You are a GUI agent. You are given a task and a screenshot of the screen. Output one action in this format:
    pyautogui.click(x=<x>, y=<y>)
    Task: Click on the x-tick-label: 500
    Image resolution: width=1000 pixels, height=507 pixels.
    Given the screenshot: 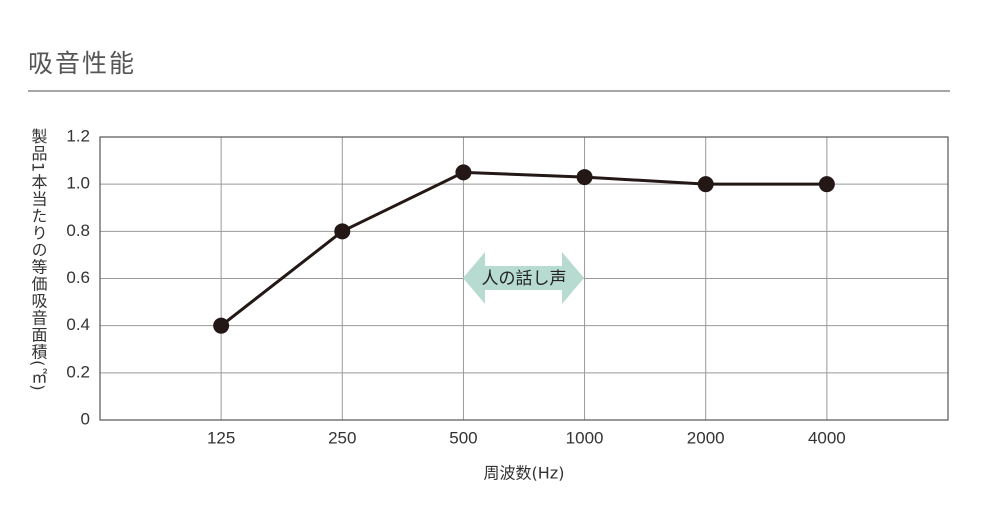 What is the action you would take?
    pyautogui.click(x=463, y=437)
    